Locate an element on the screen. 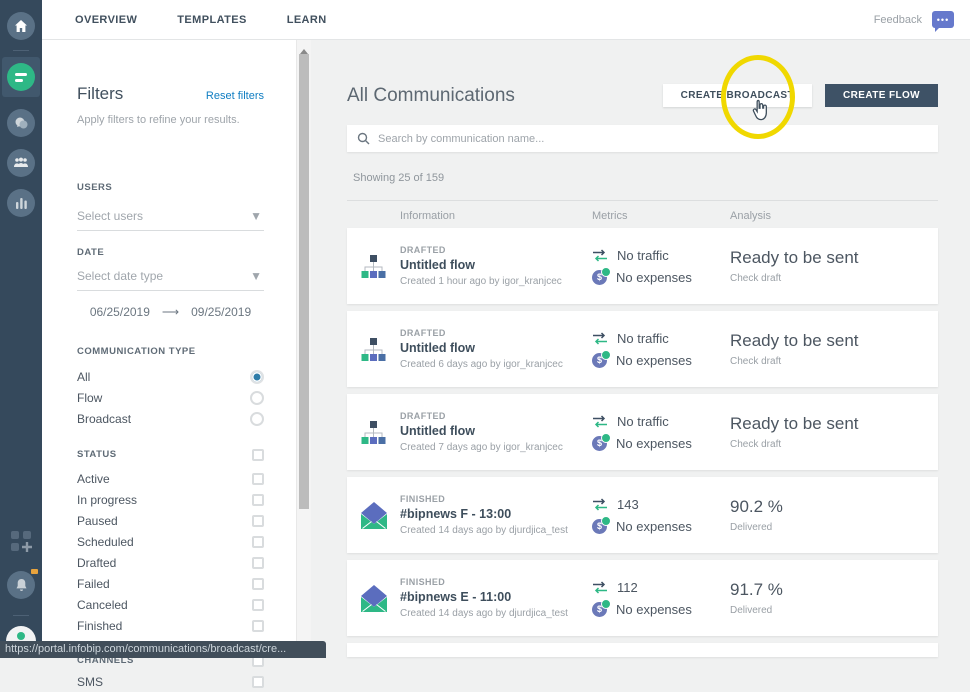 The height and width of the screenshot is (692, 970). users-label: USERS is located at coordinates (170, 187).